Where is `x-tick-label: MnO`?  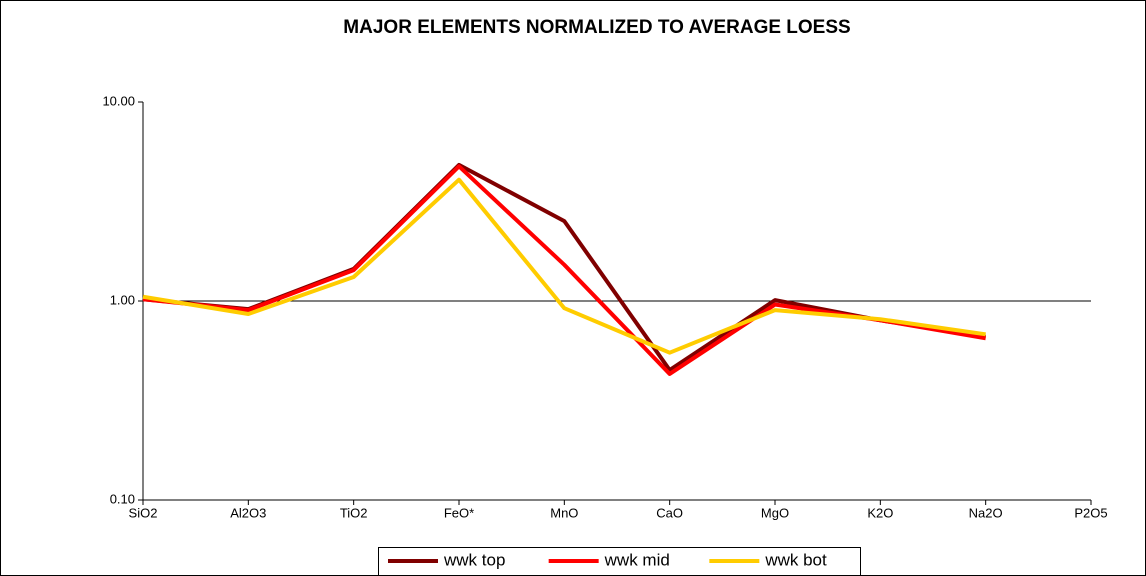
x-tick-label: MnO is located at coordinates (564, 512).